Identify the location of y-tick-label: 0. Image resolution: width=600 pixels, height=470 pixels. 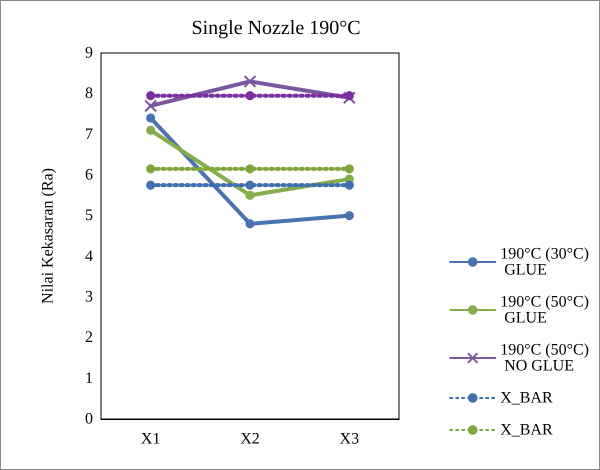
(89, 419).